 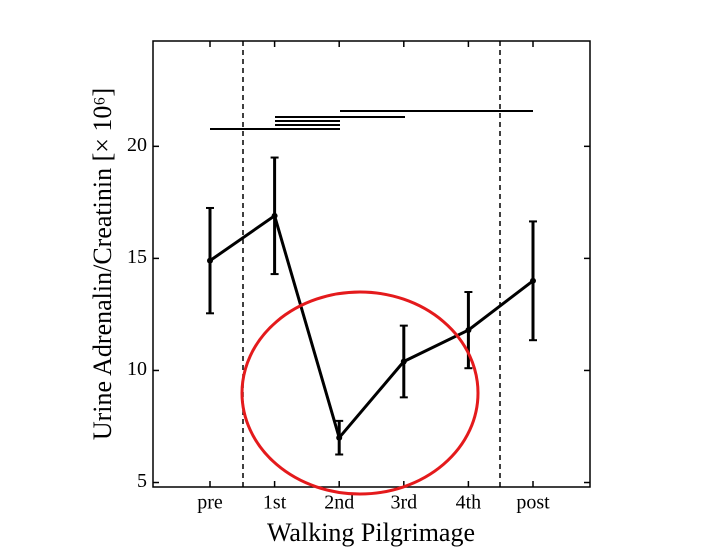 What do you see at coordinates (371, 532) in the screenshot?
I see `x-axis-label: Walking Pilgrimage` at bounding box center [371, 532].